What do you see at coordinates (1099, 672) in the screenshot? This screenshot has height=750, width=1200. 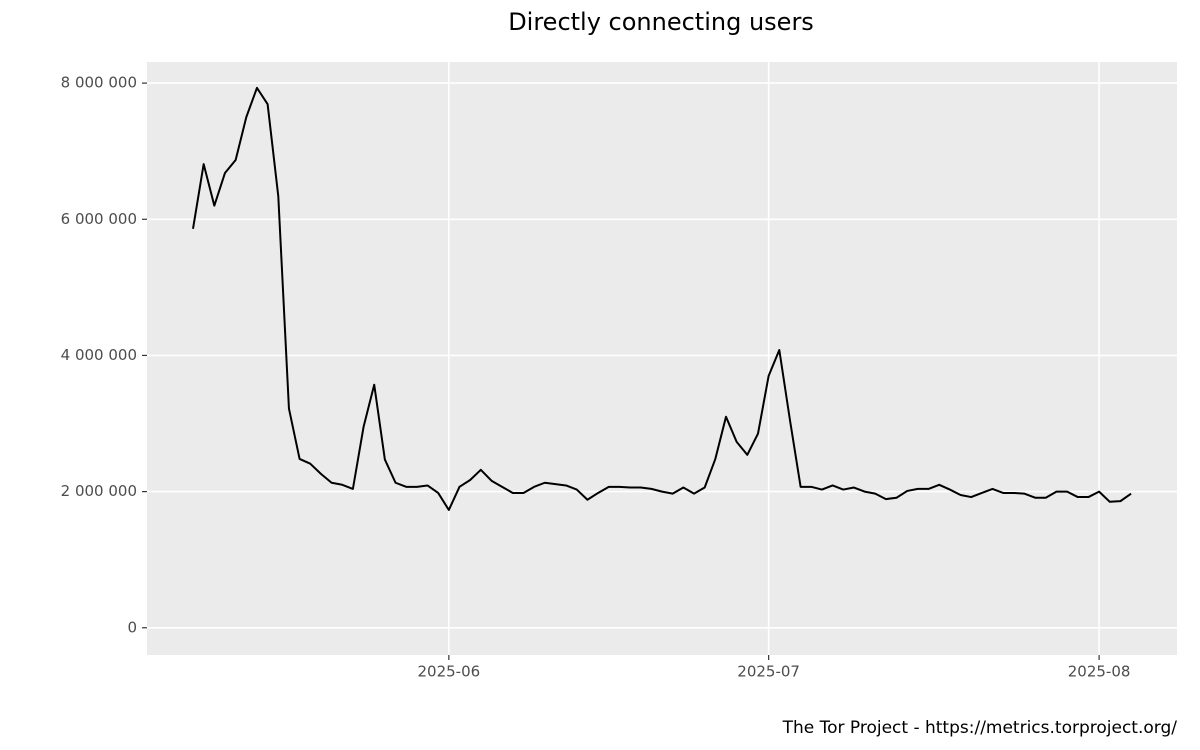 I see `x-tick-label: 2025-08` at bounding box center [1099, 672].